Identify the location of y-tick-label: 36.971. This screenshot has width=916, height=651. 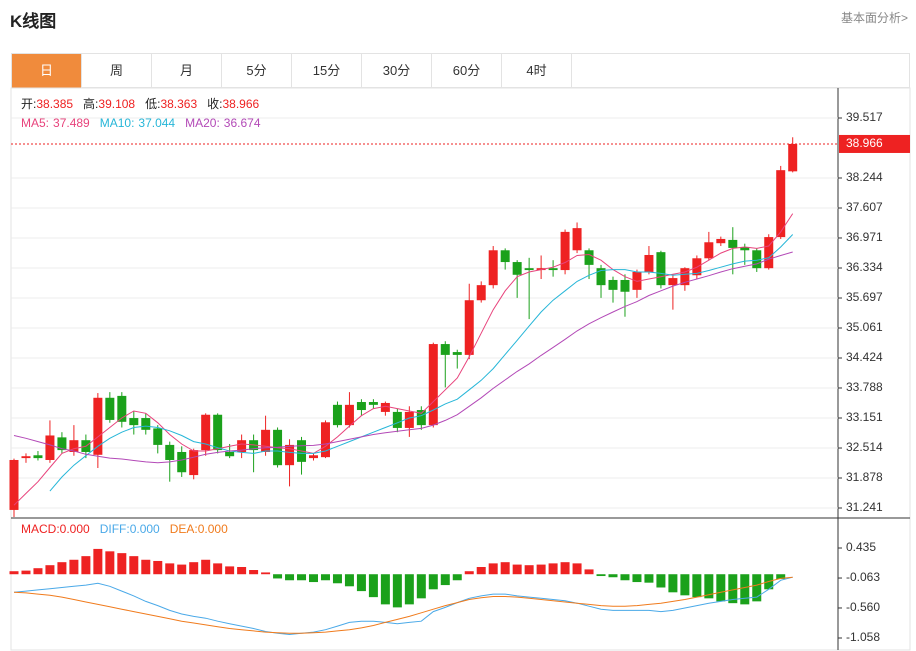
(864, 237).